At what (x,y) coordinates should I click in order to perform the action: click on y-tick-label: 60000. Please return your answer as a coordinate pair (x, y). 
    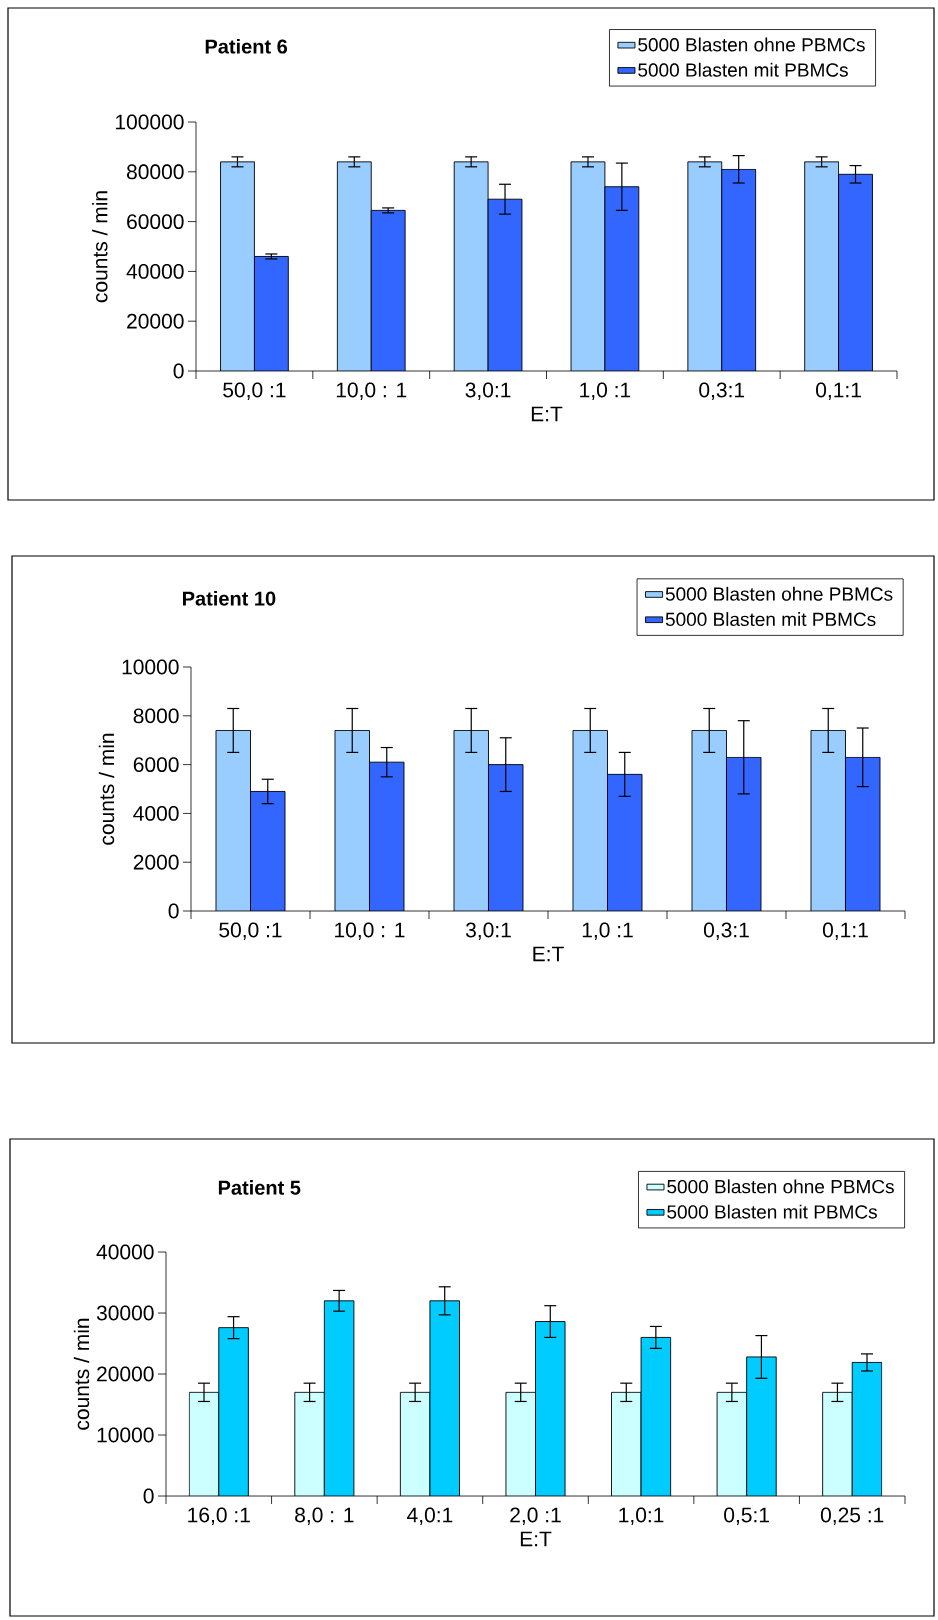
    Looking at the image, I should click on (155, 222).